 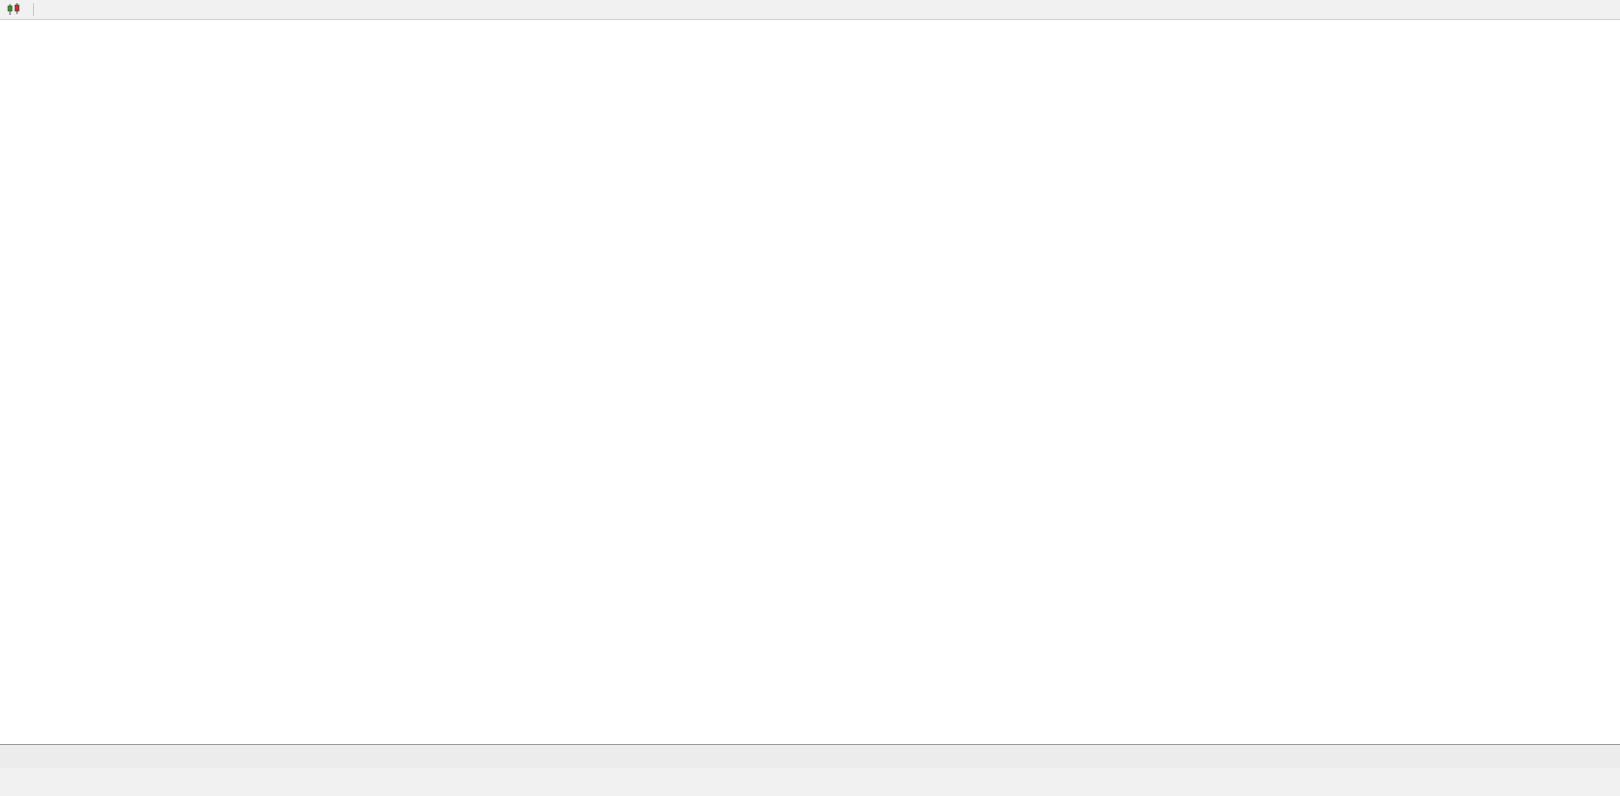 I want to click on date-axis, so click(x=772, y=735).